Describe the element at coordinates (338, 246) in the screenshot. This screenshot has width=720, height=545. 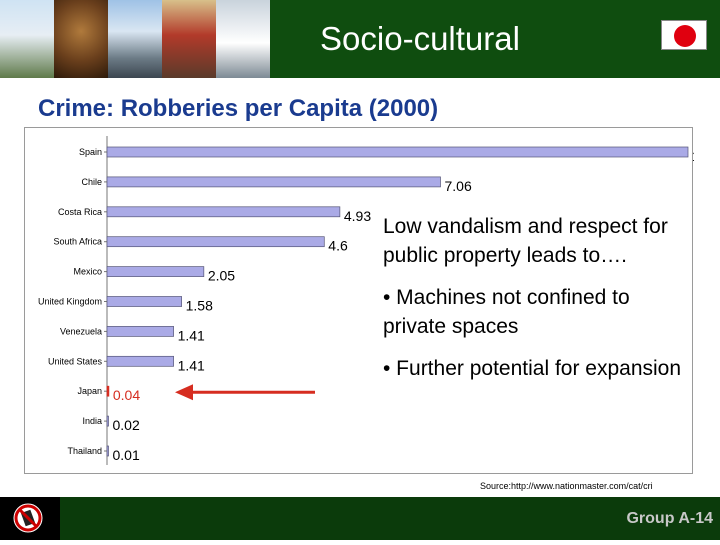
I see `value-label: 4.6` at that location.